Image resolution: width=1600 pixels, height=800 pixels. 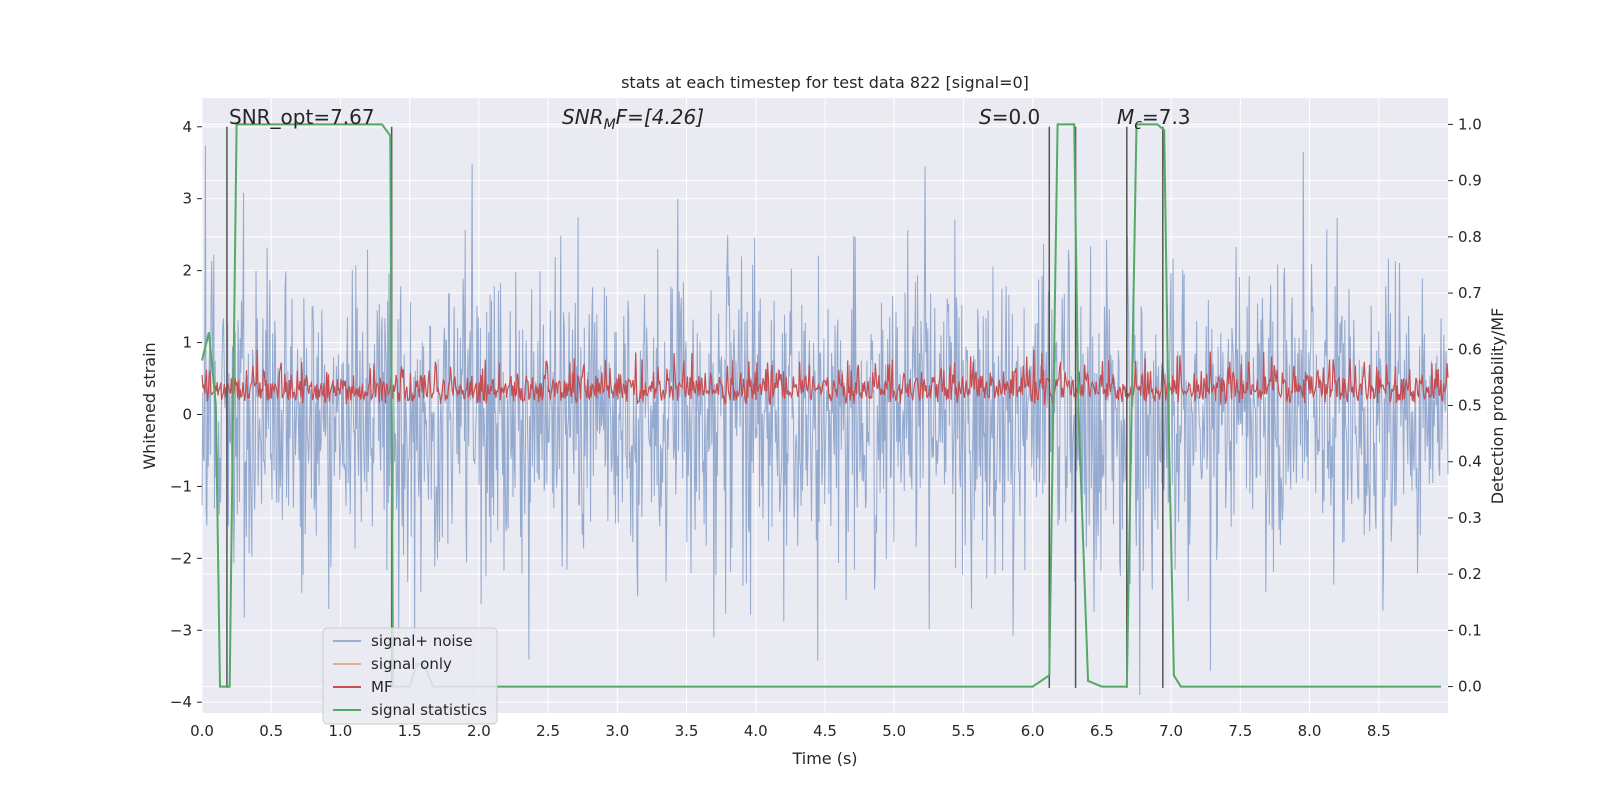 What do you see at coordinates (1310, 731) in the screenshot?
I see `x-tick-label: 8.0` at bounding box center [1310, 731].